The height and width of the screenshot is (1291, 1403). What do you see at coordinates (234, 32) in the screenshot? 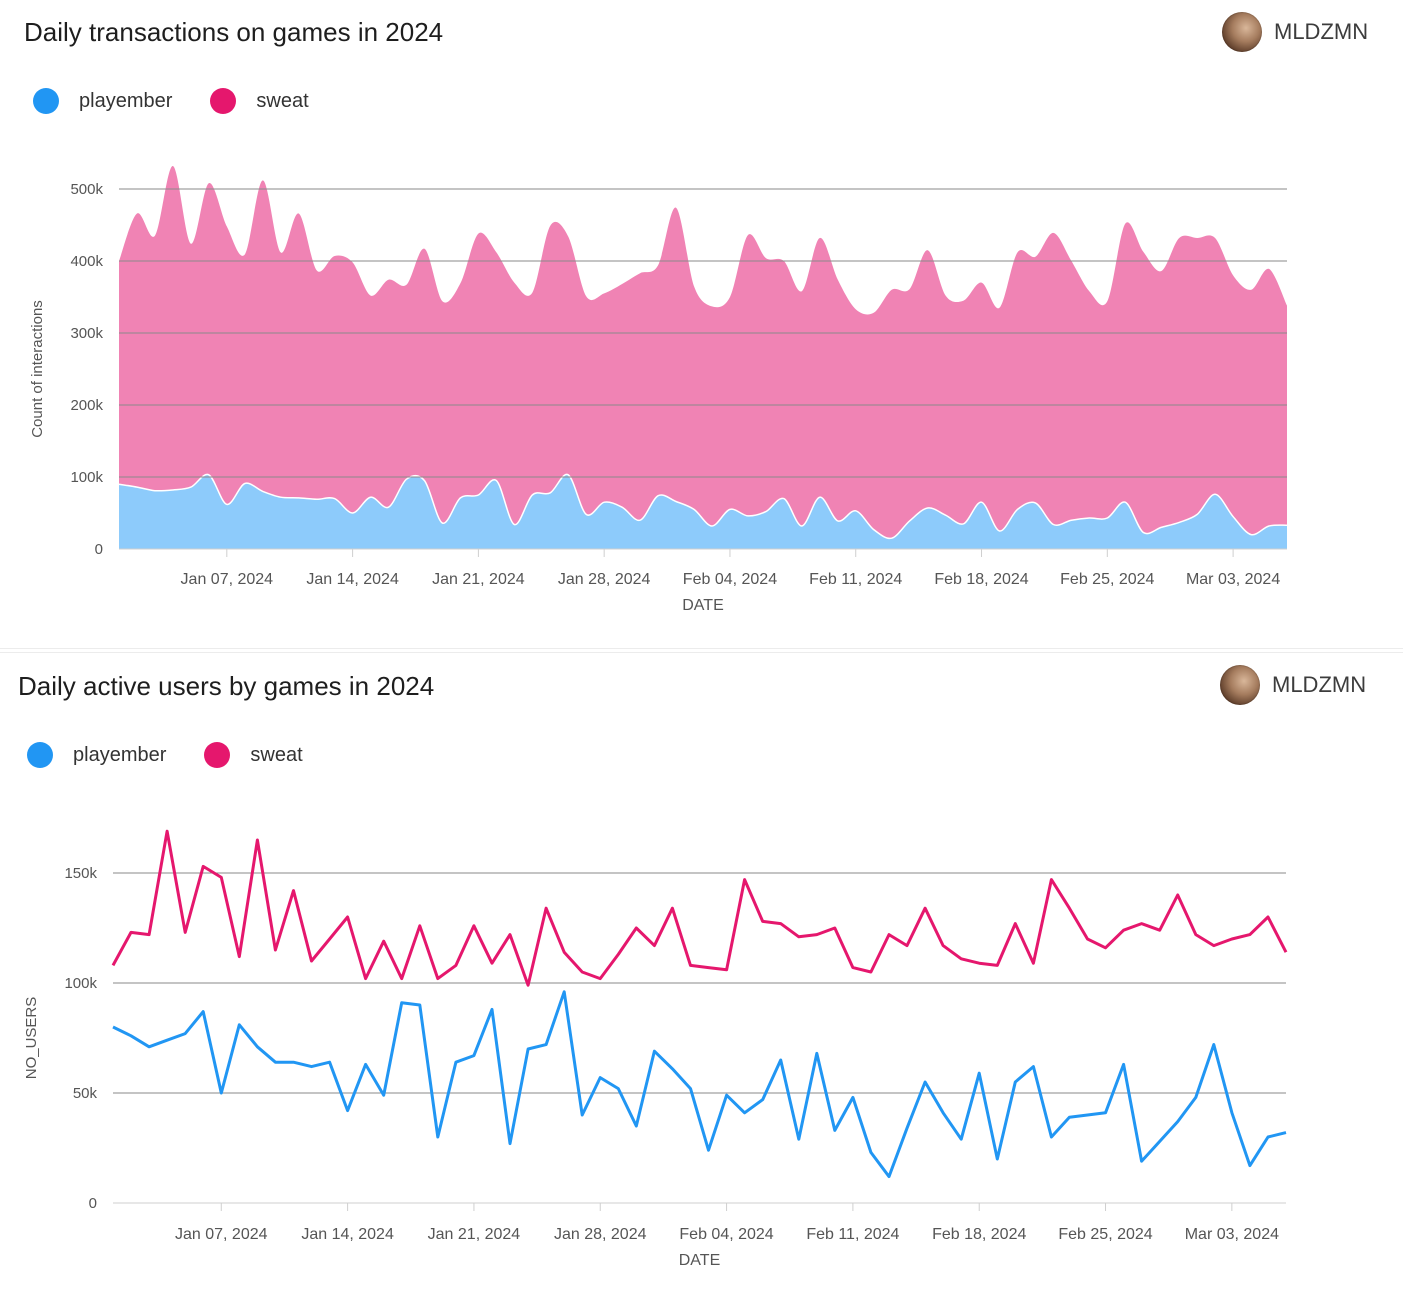
I see `chart-title: Daily transactions on games in 2024` at bounding box center [234, 32].